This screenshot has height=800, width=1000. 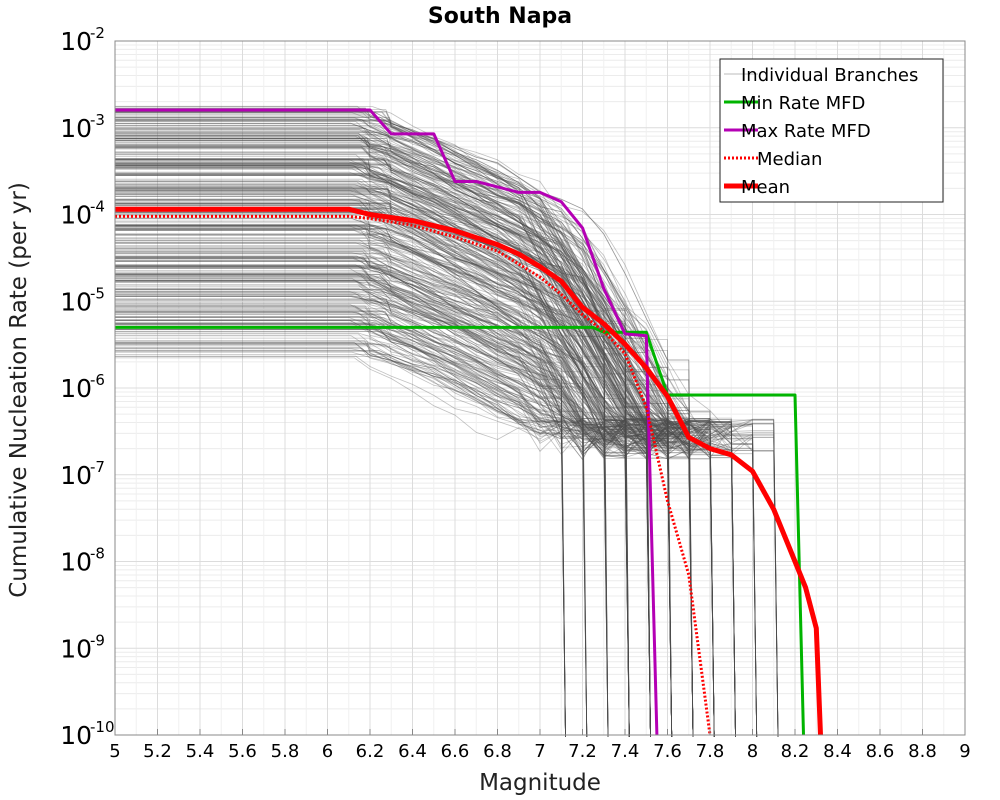 What do you see at coordinates (97, 293) in the screenshot?
I see `y-tick-exponent: -5` at bounding box center [97, 293].